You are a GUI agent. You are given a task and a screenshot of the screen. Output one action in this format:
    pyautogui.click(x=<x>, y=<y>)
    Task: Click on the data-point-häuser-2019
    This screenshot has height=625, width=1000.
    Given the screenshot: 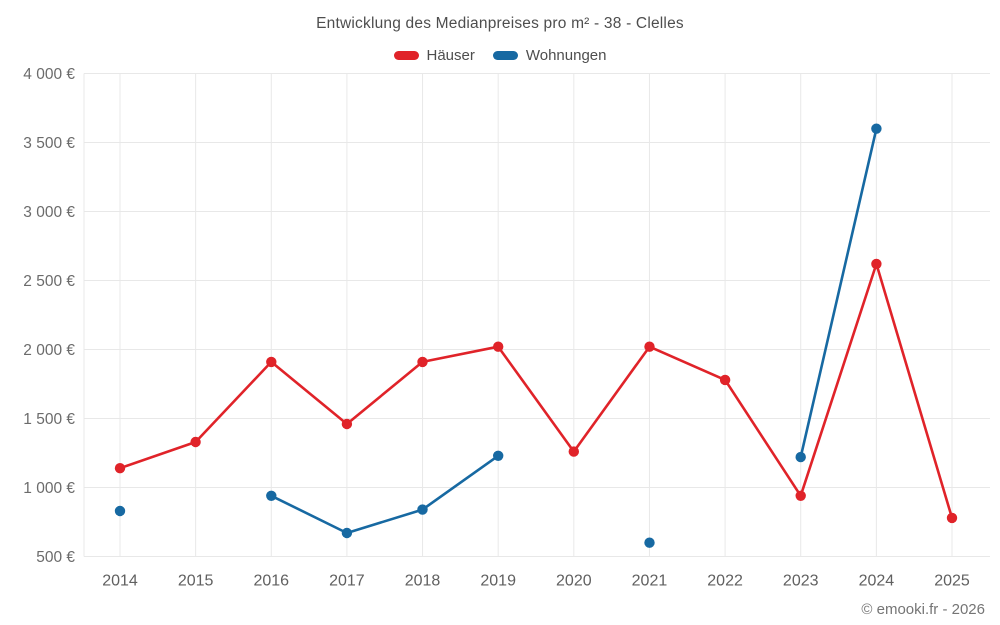 What is the action you would take?
    pyautogui.click(x=498, y=346)
    